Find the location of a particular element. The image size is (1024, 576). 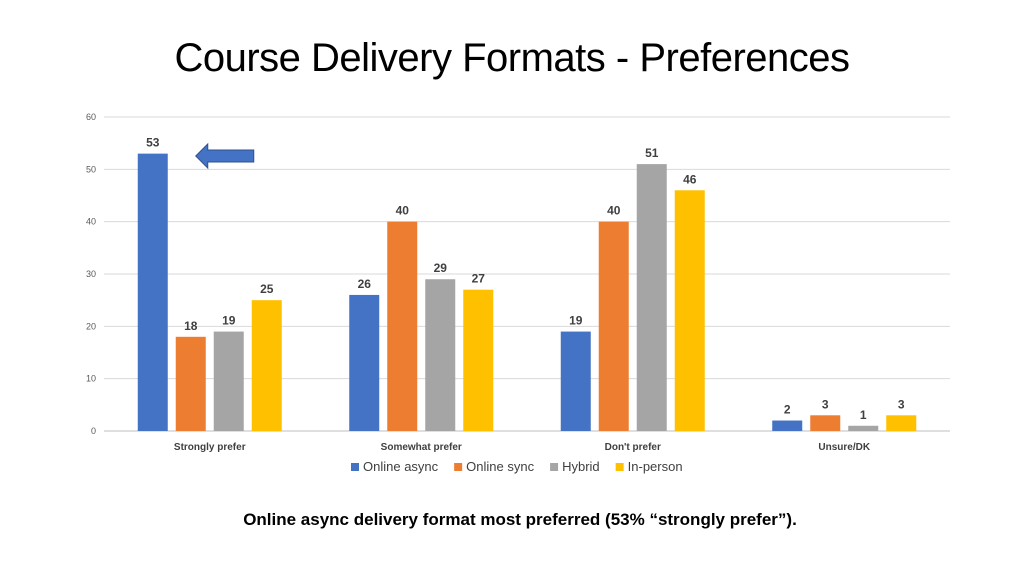

y-tick-label: 0 is located at coordinates (93, 431).